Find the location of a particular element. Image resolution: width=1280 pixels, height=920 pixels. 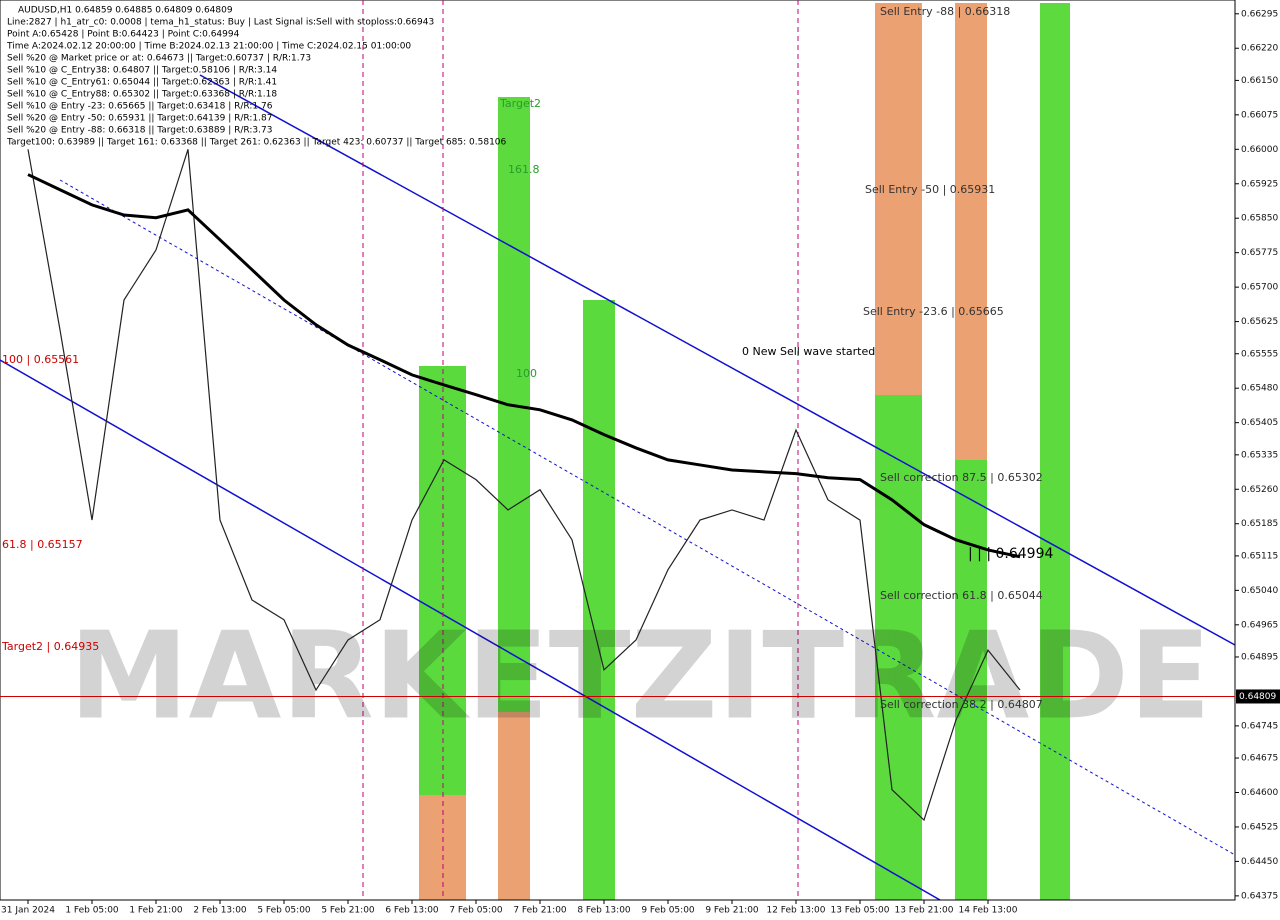

annotation: Sell correction 61.8 | 0.65044 is located at coordinates (961, 595).